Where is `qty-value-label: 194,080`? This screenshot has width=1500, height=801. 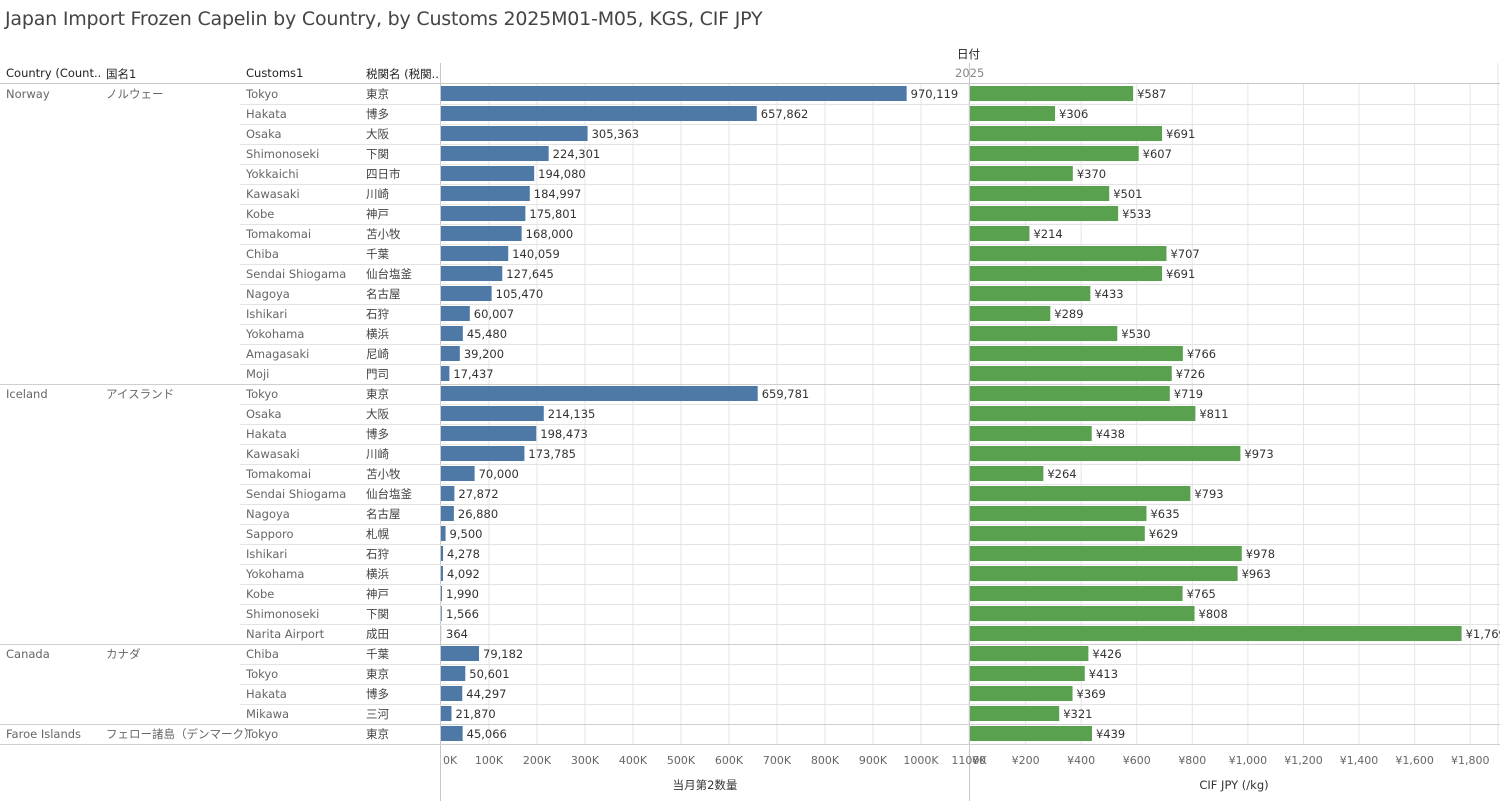 qty-value-label: 194,080 is located at coordinates (562, 174).